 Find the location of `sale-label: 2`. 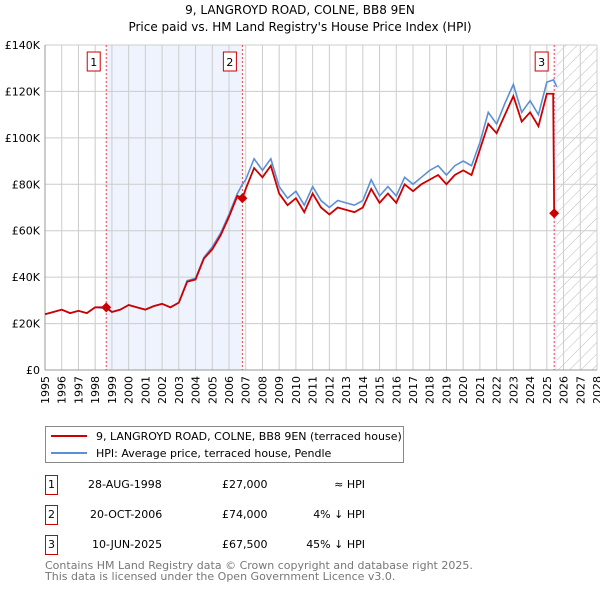

sale-label: 2 is located at coordinates (229, 62).